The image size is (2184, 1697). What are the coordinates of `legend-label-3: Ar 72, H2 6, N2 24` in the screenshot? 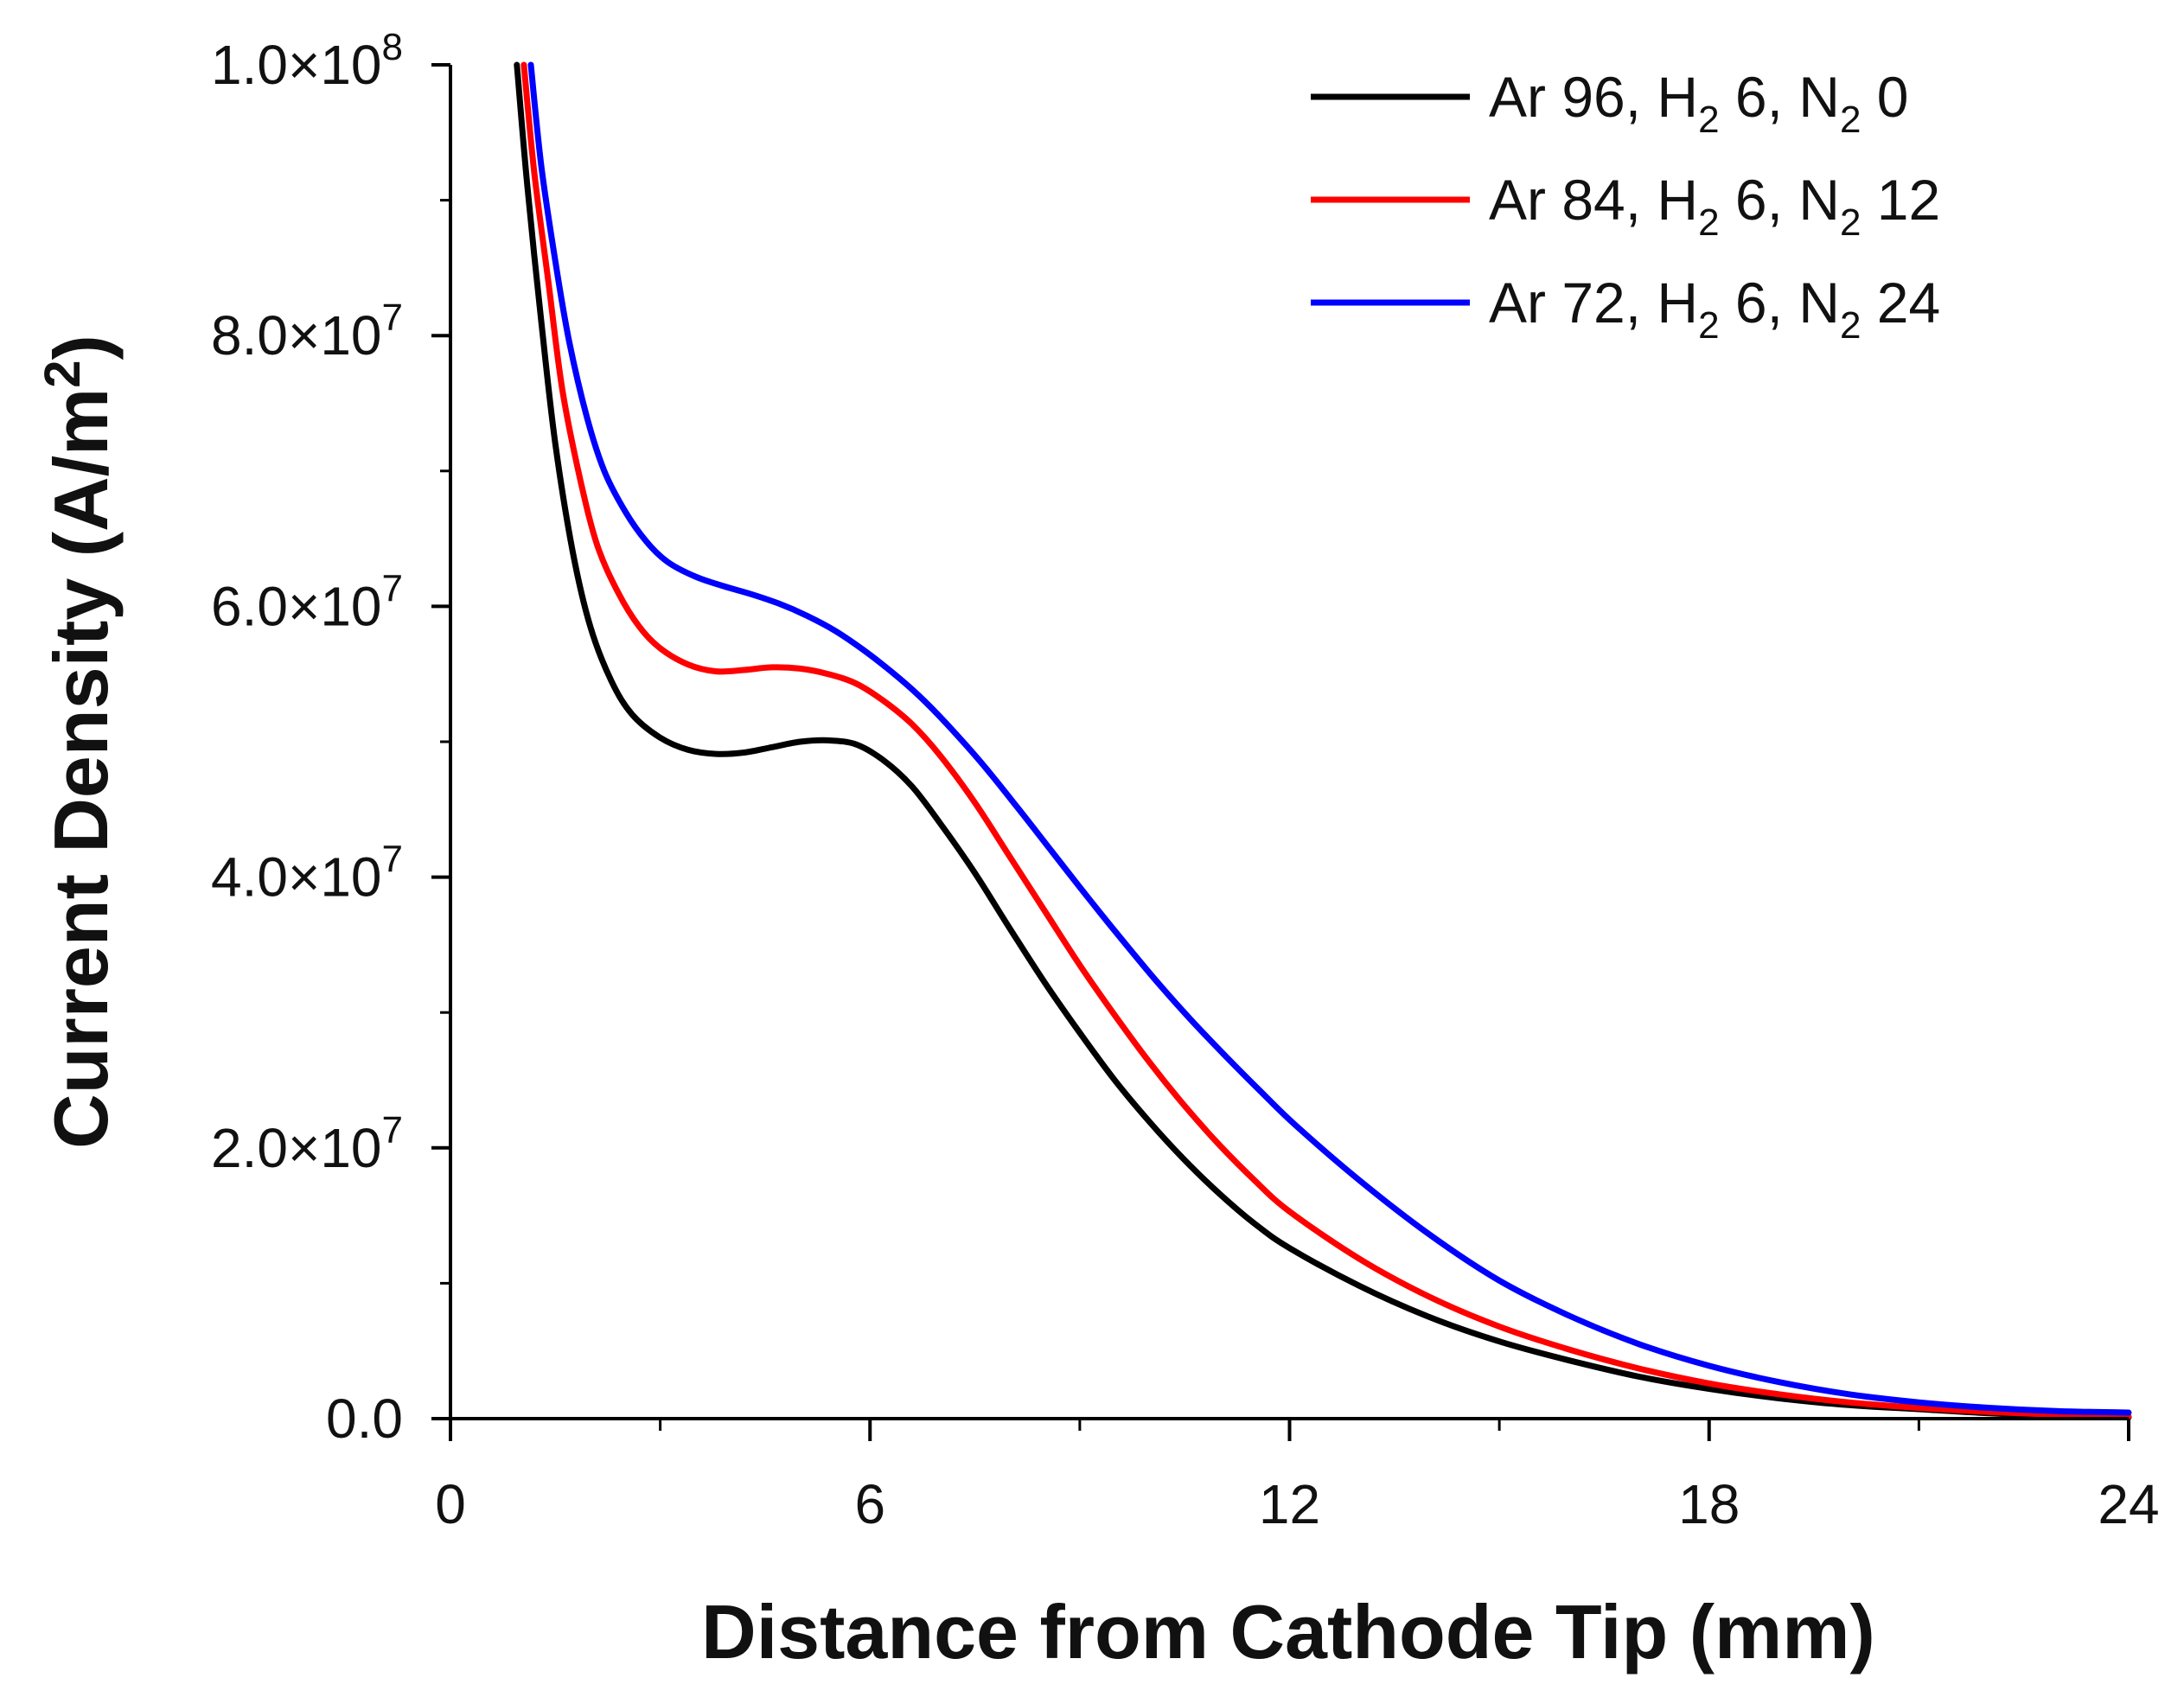 It's located at (1715, 309).